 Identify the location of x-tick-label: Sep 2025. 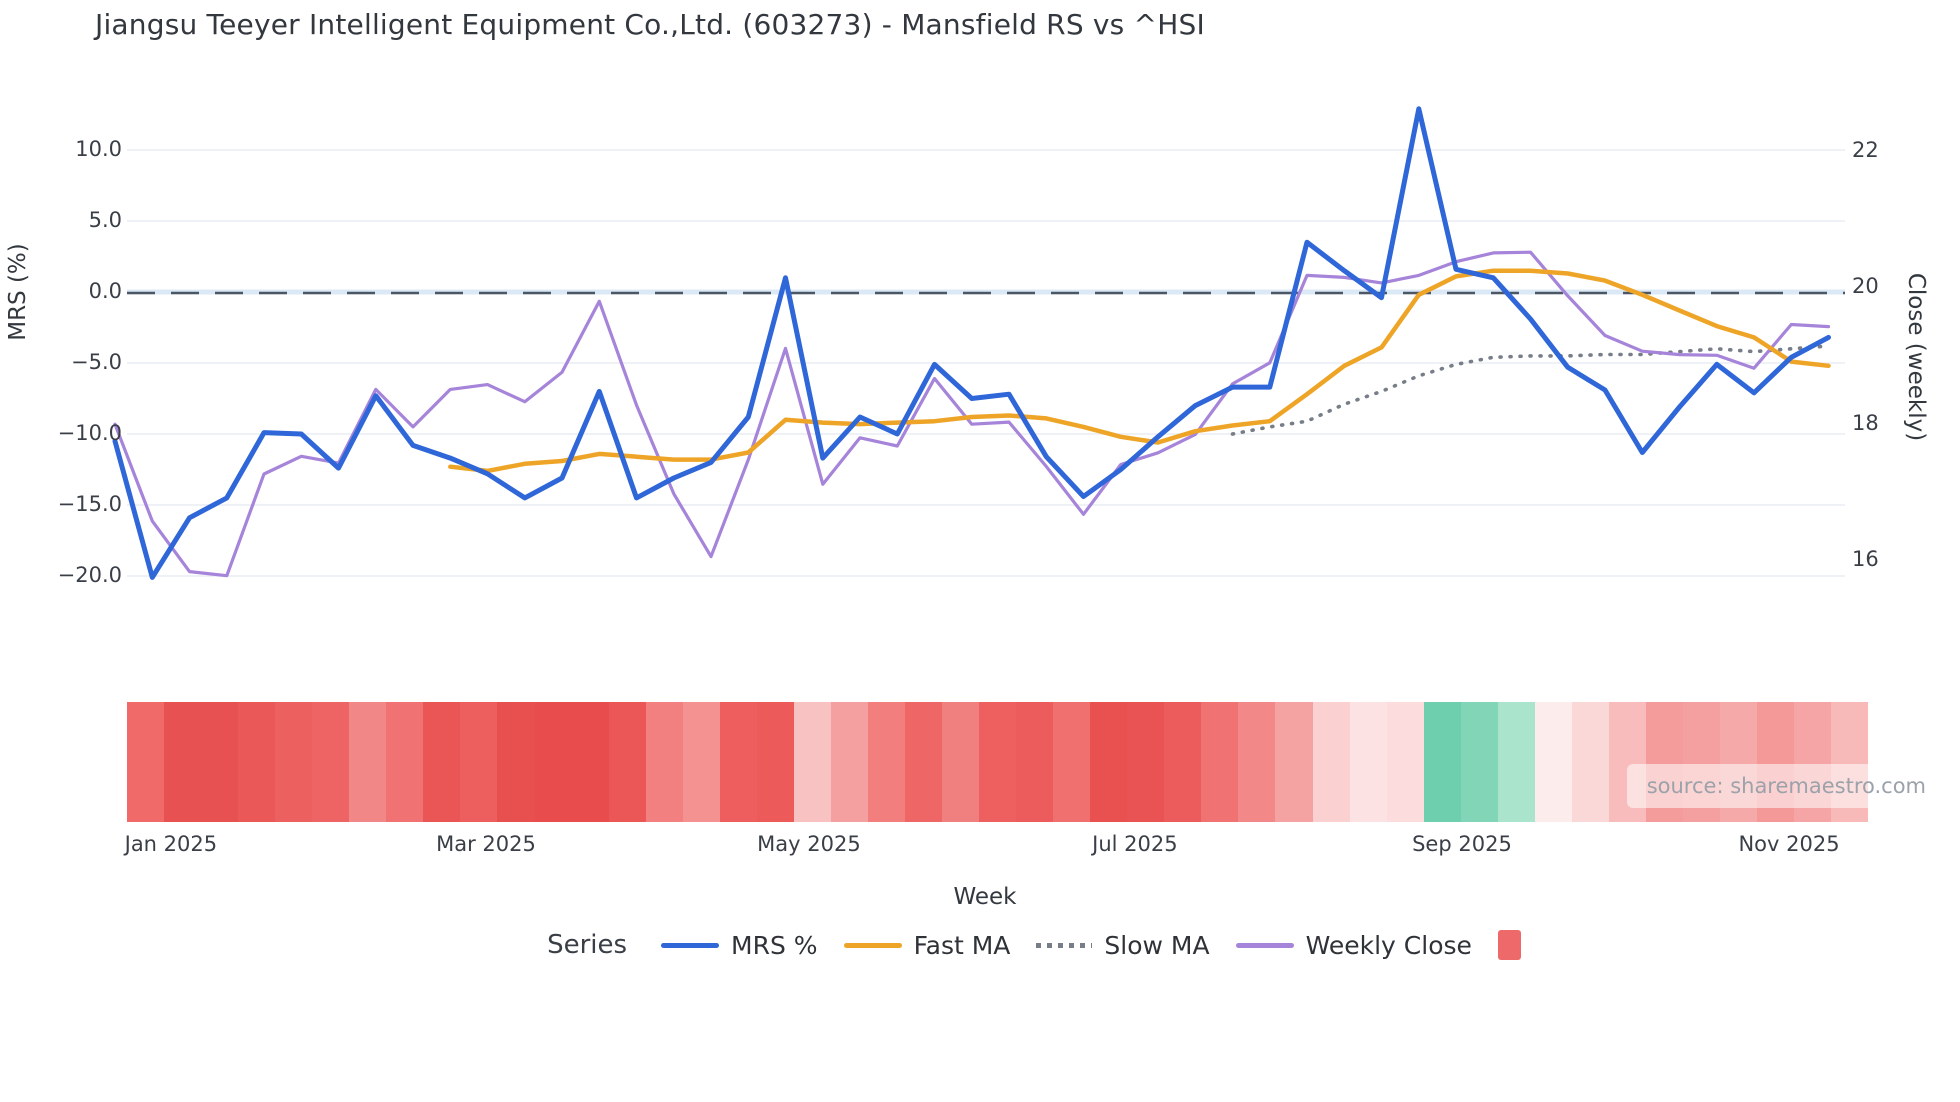
(1462, 844).